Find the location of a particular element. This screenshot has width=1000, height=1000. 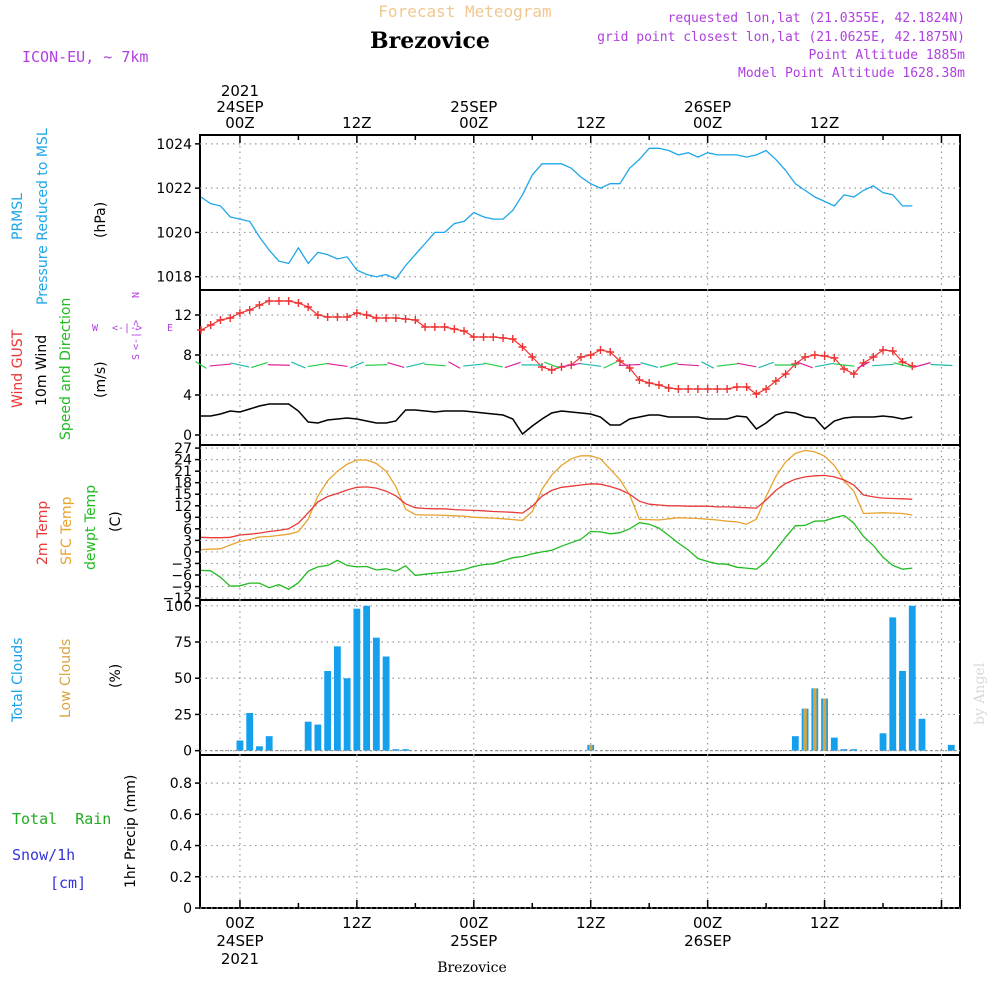

pressure-desc-label: Pressure Reduced to MSL is located at coordinates (43, 216).